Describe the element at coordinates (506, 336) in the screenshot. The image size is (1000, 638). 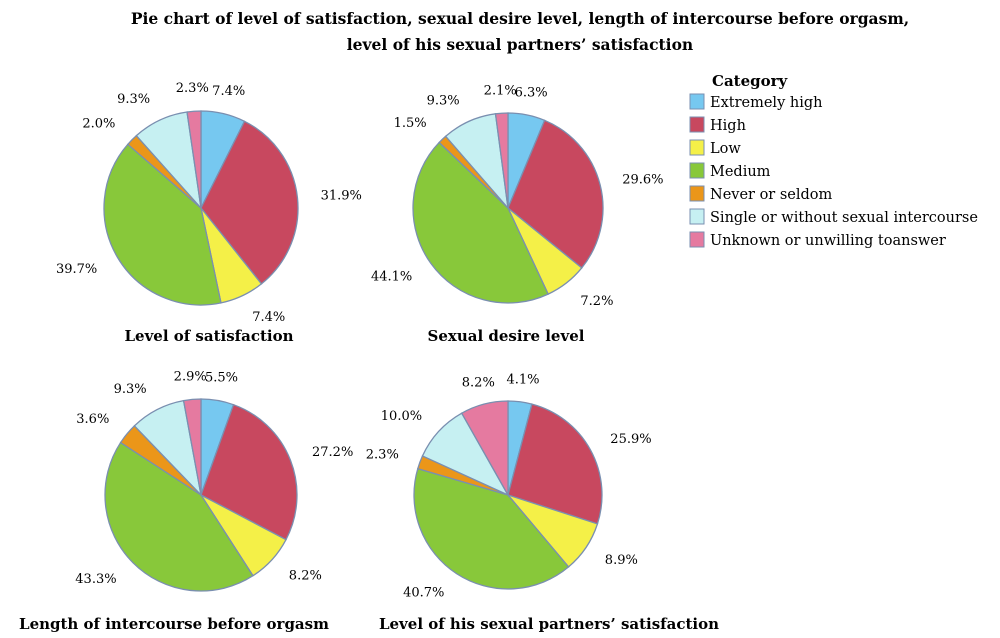
I see `pie-2-title: Sexual desire level` at that location.